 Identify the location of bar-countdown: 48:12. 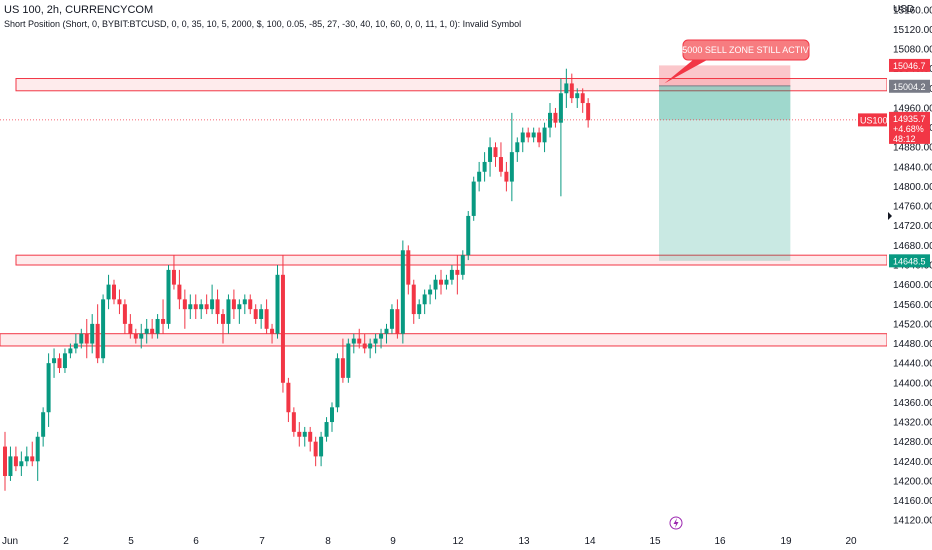
(904, 139).